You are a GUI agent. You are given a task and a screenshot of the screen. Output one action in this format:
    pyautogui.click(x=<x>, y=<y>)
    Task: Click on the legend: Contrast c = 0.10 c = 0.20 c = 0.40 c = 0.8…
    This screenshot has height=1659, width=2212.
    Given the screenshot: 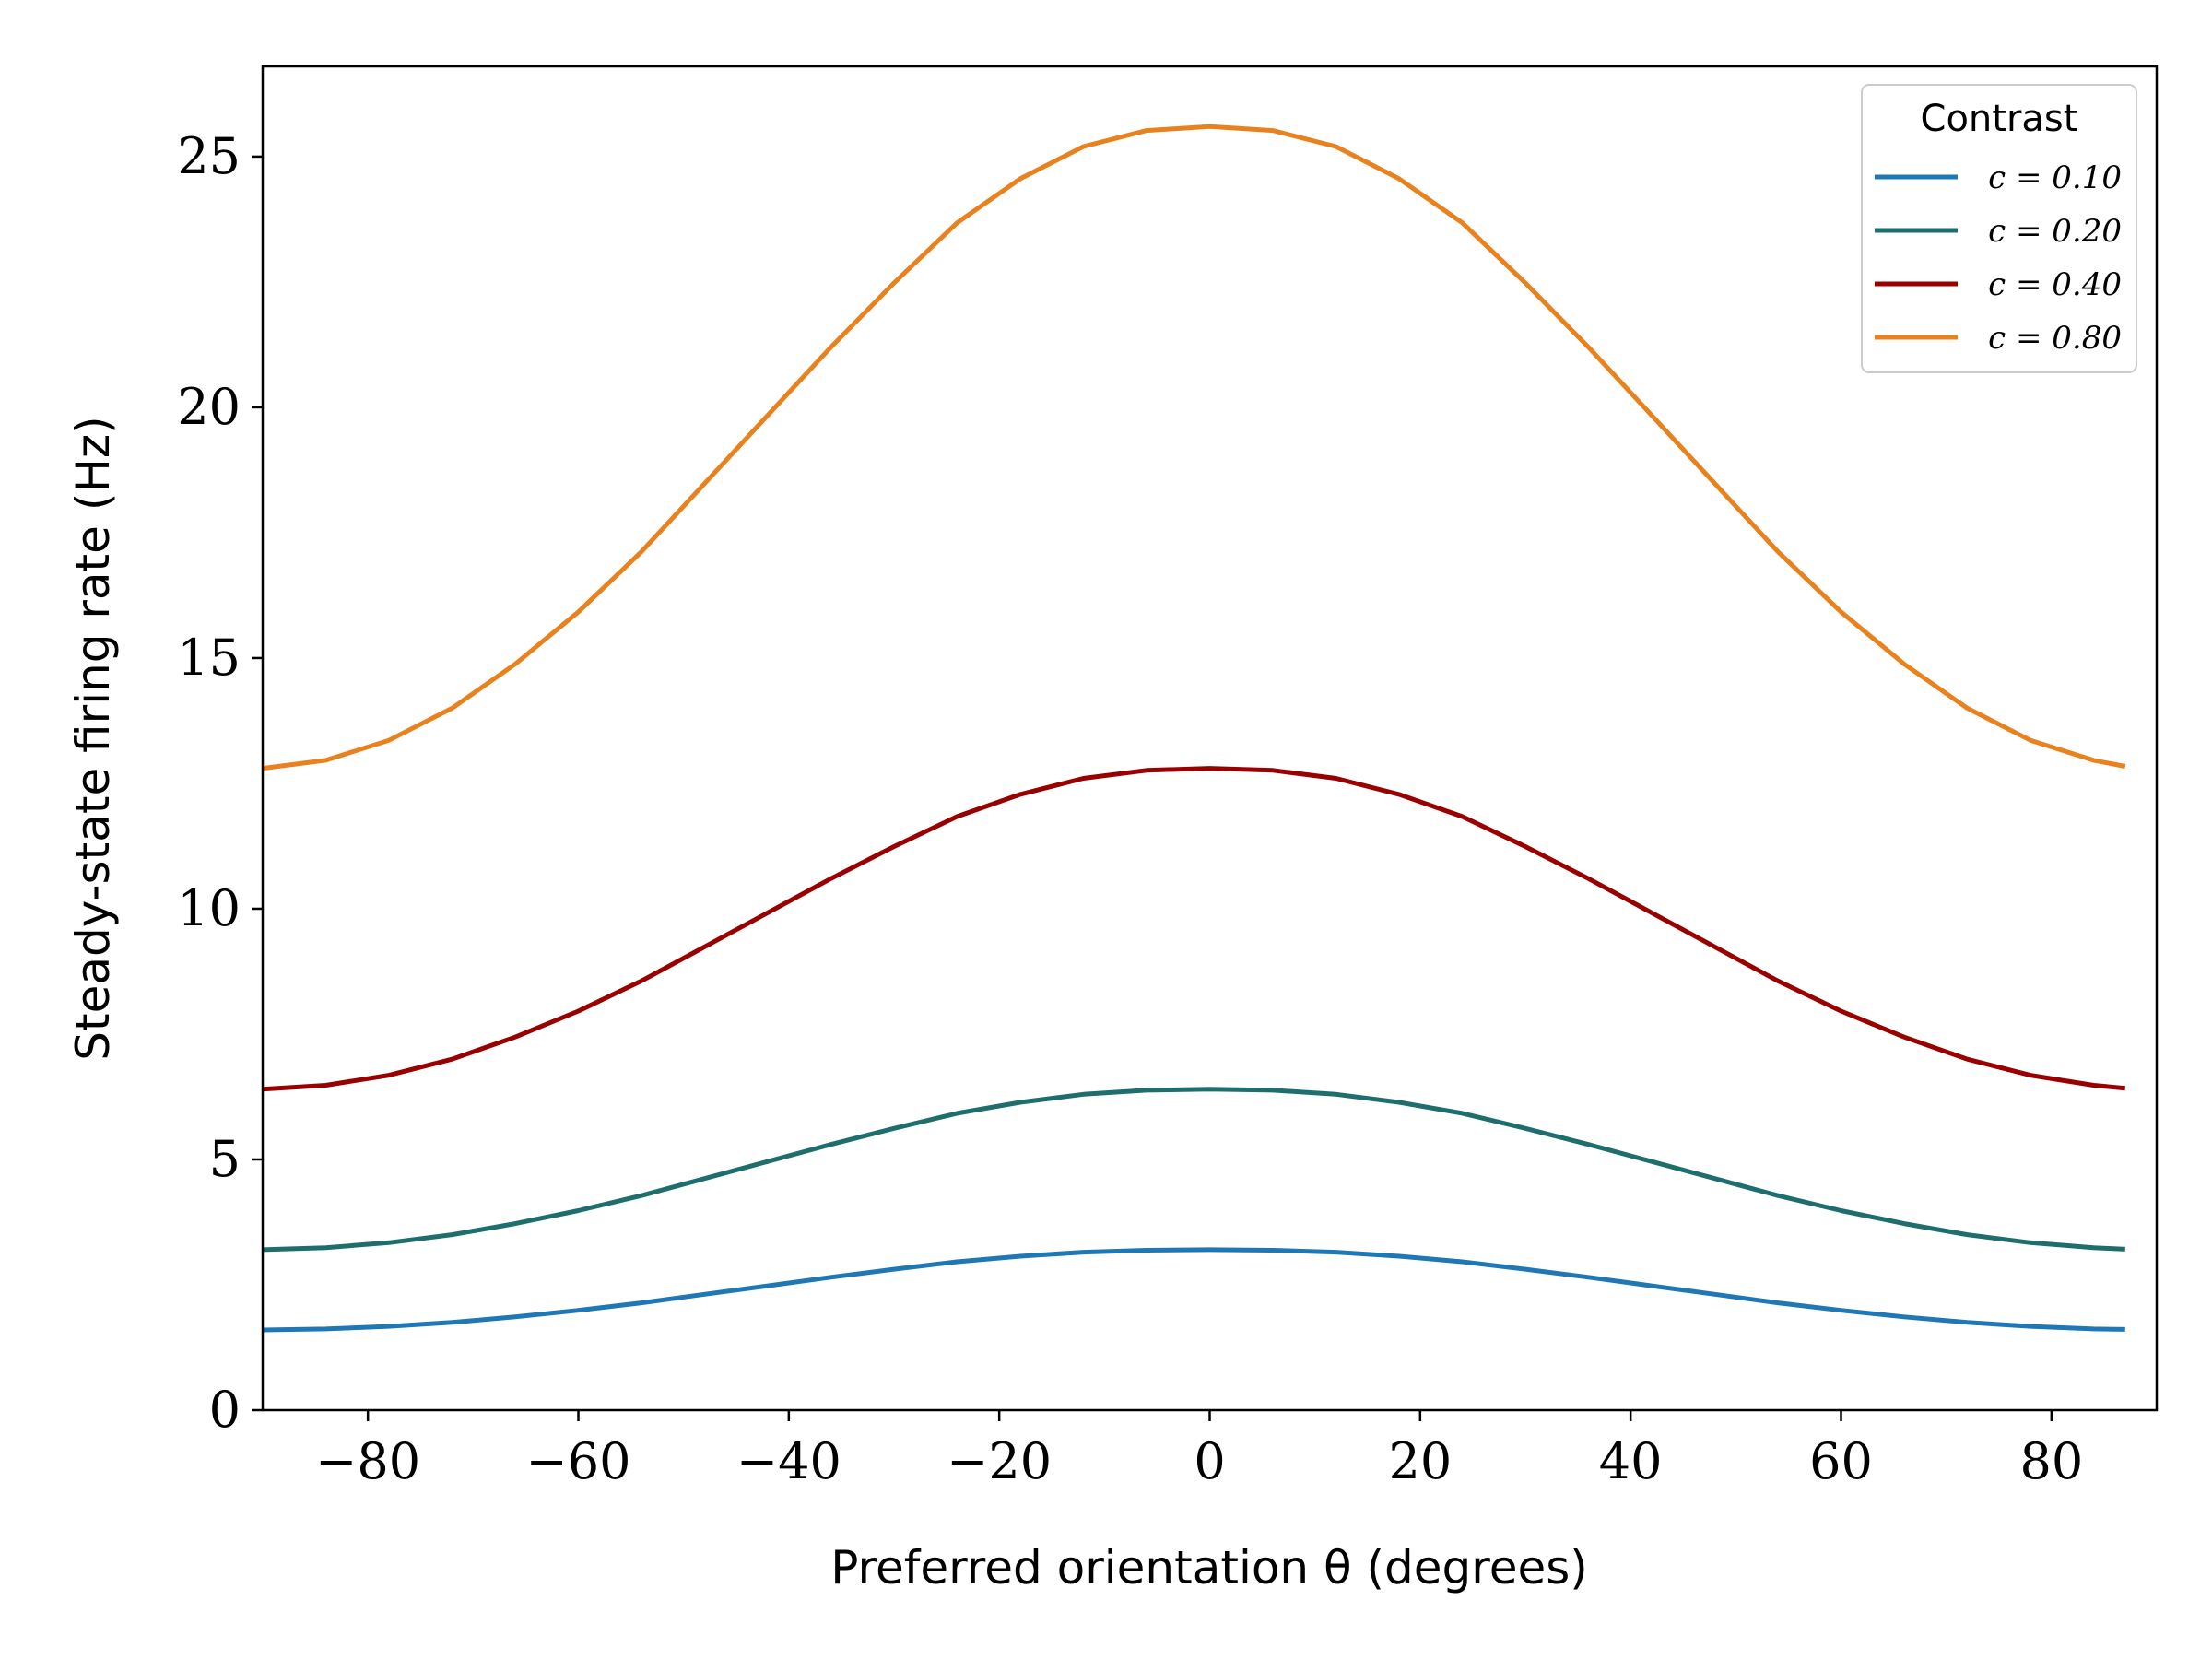 What is the action you would take?
    pyautogui.click(x=1999, y=228)
    